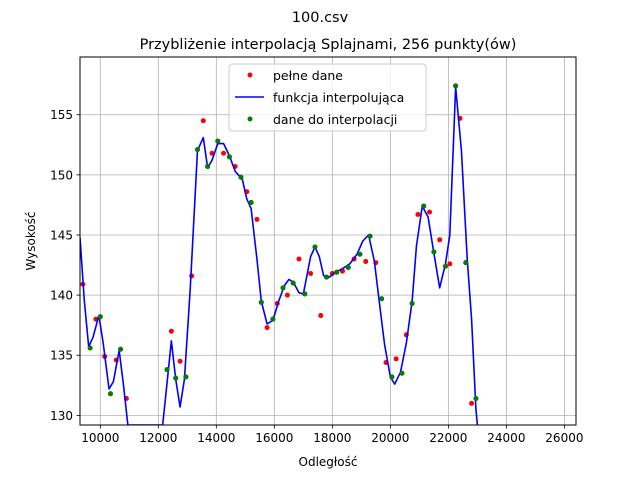  Describe the element at coordinates (335, 119) in the screenshot. I see `legend-label-interpolation-points: dane do interpolacji` at that location.